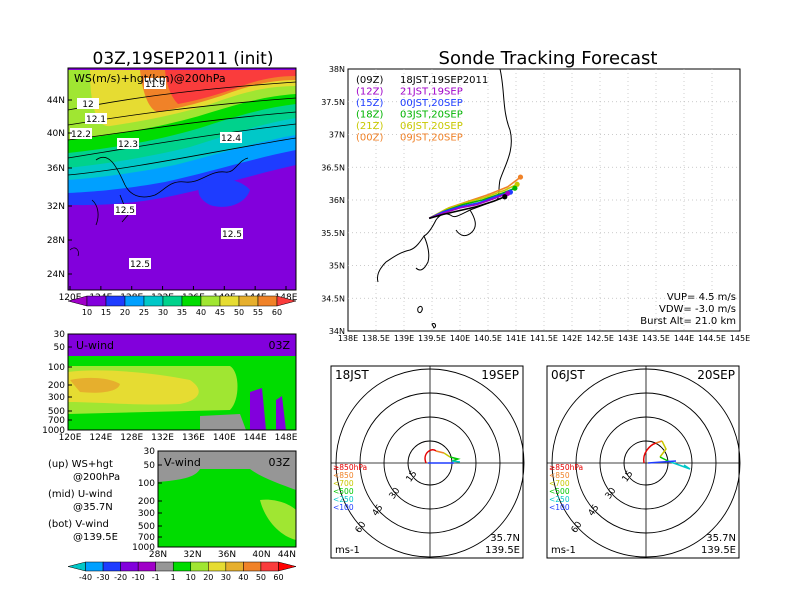  Describe the element at coordinates (156, 577) in the screenshot. I see `v-colorbar-label: -1` at that location.